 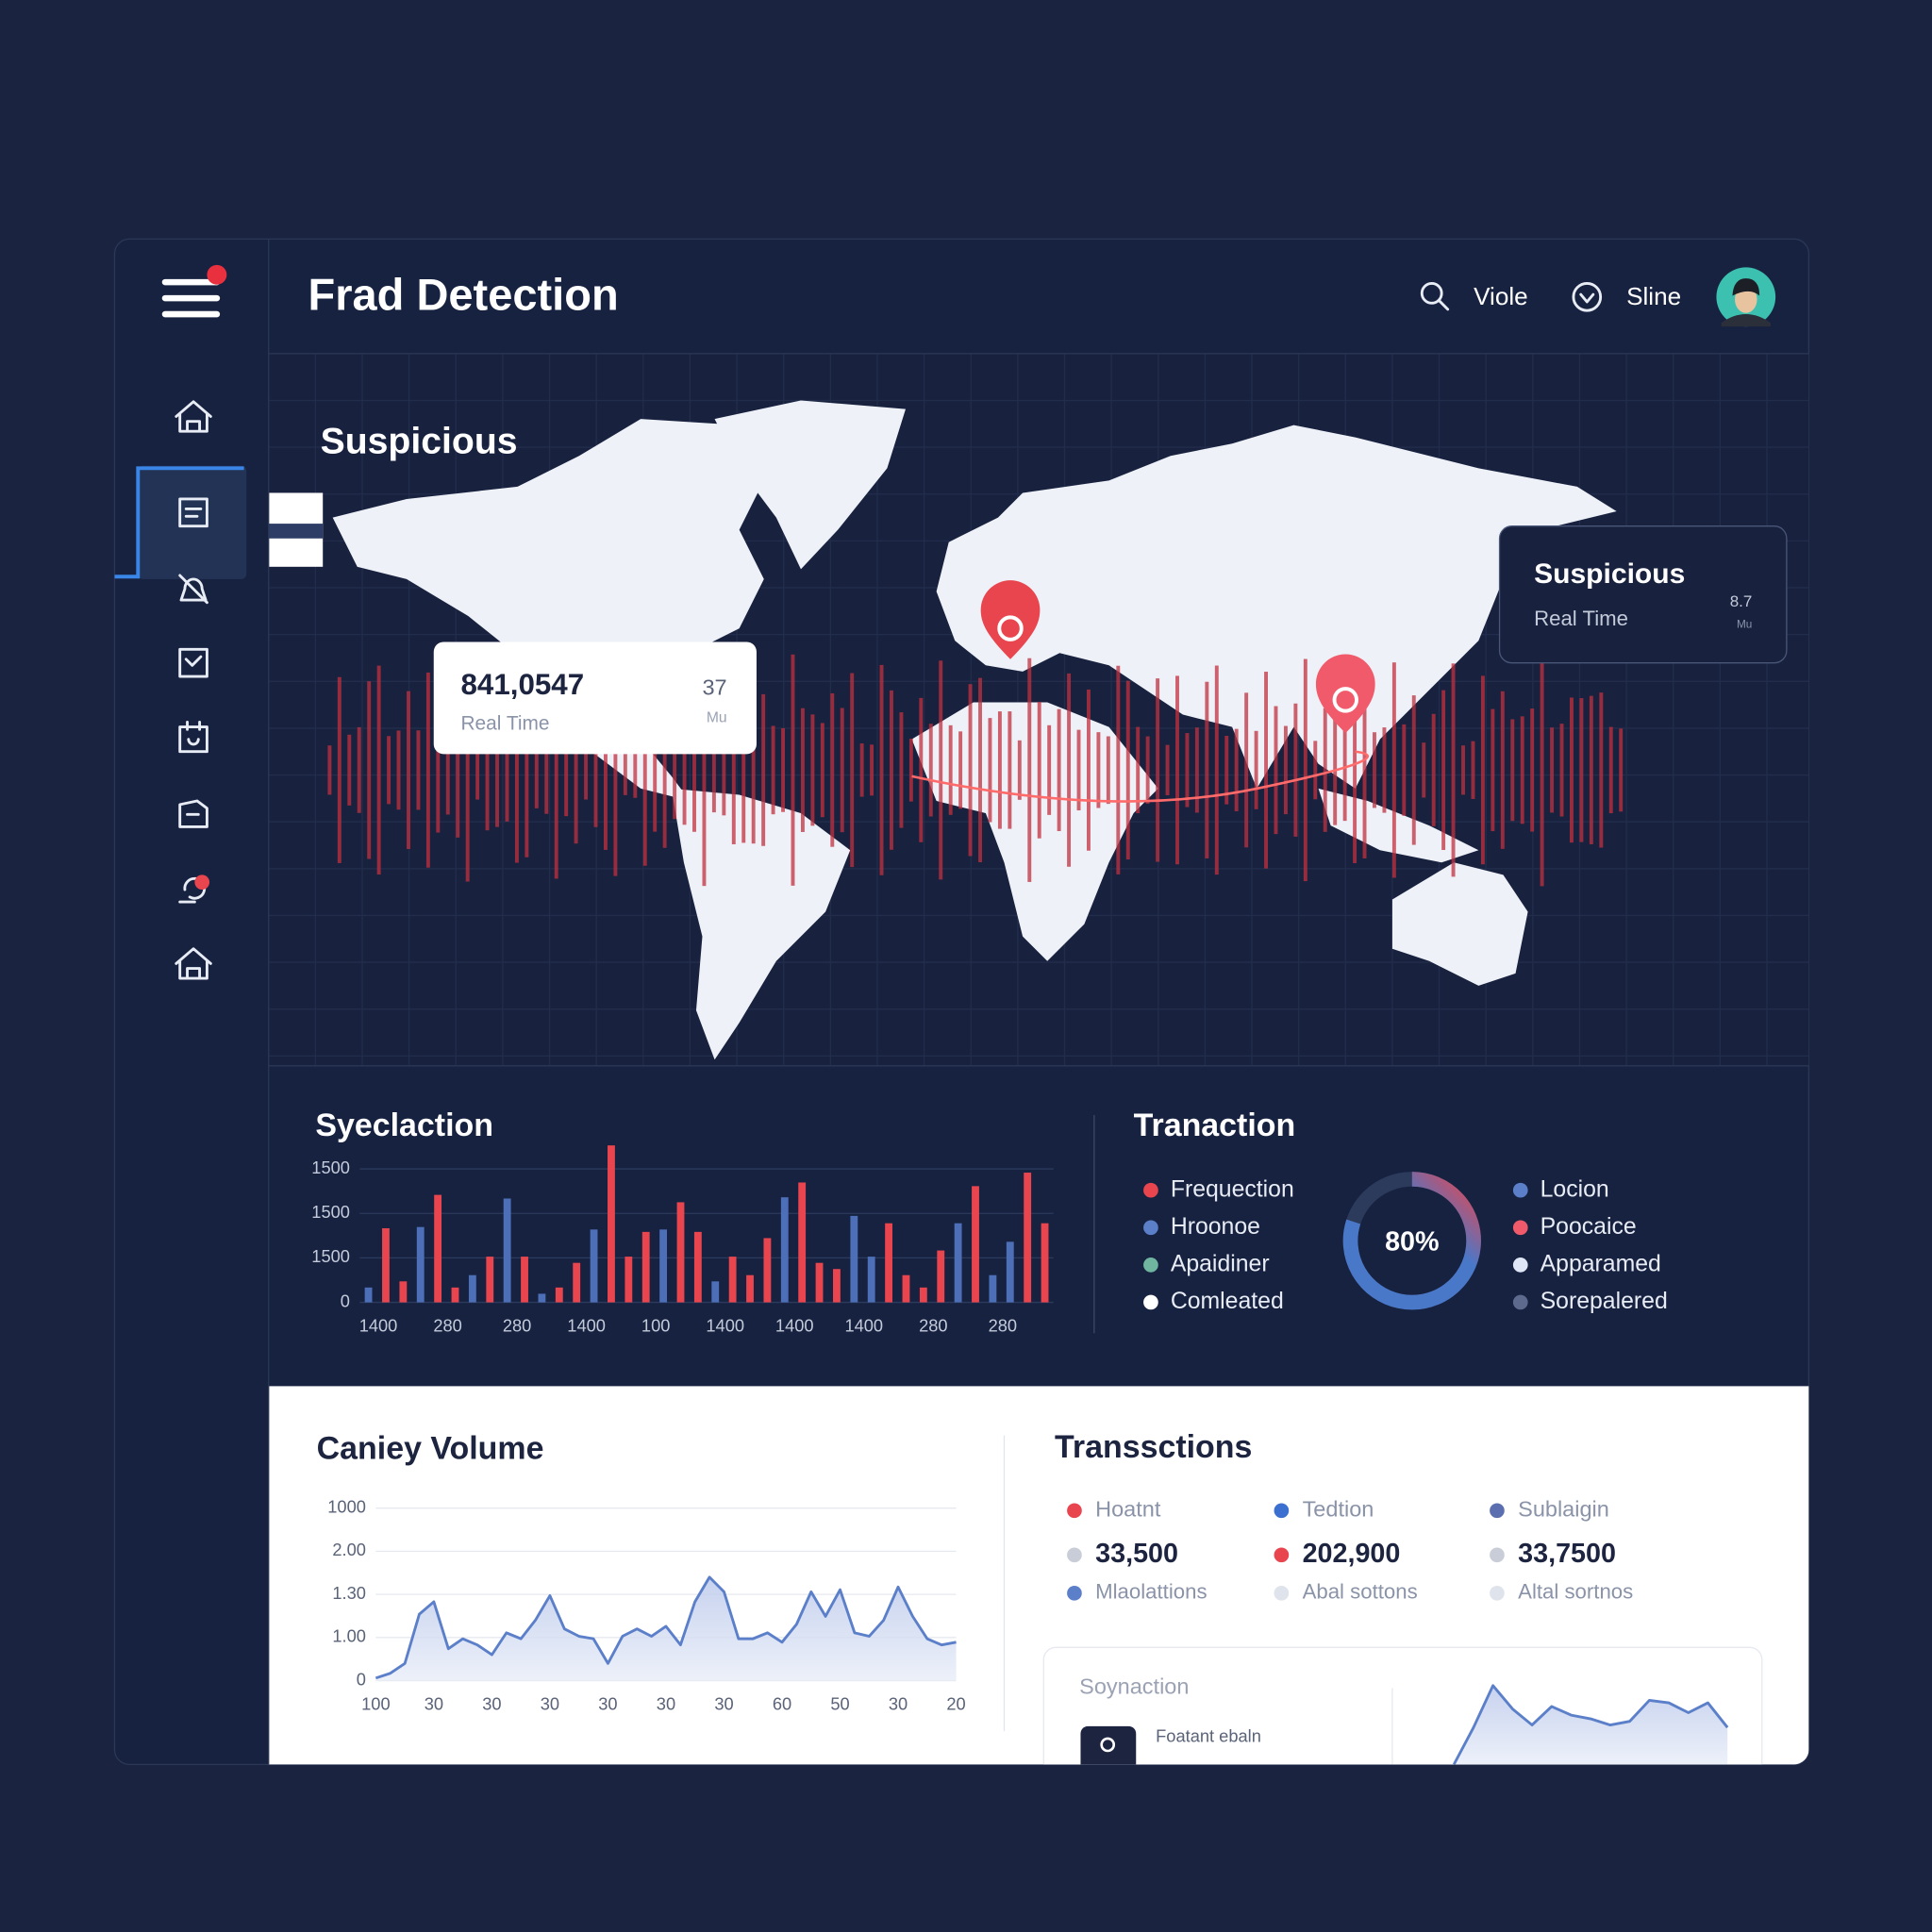 What do you see at coordinates (296, 531) in the screenshot?
I see `map-tab-stripe` at bounding box center [296, 531].